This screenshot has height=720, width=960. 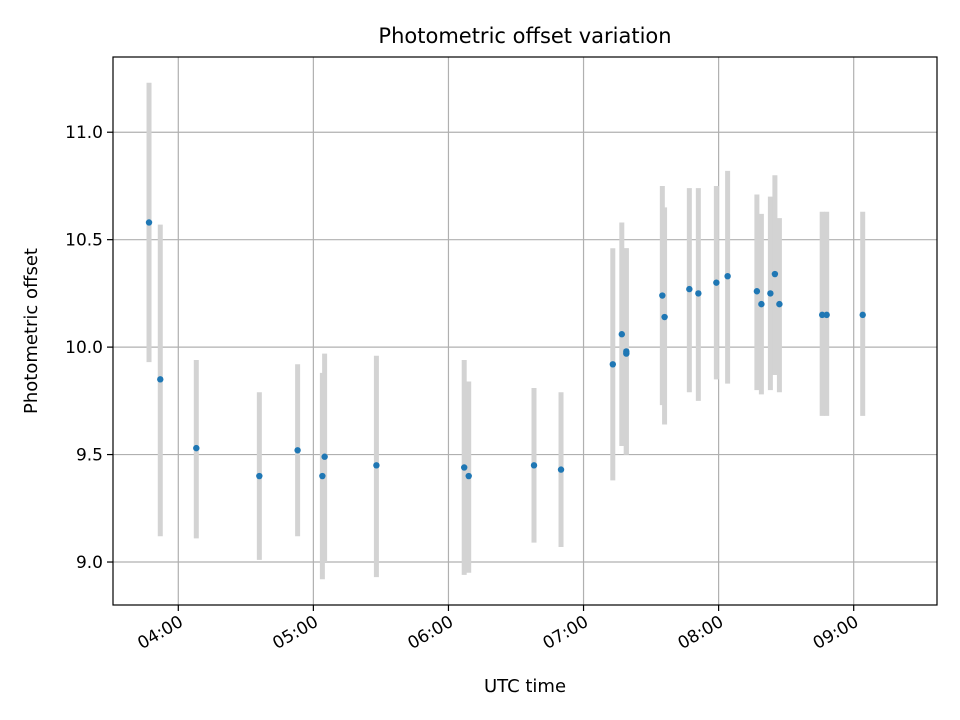 What do you see at coordinates (31, 331) in the screenshot?
I see `y-axis-title: Photometric offset` at bounding box center [31, 331].